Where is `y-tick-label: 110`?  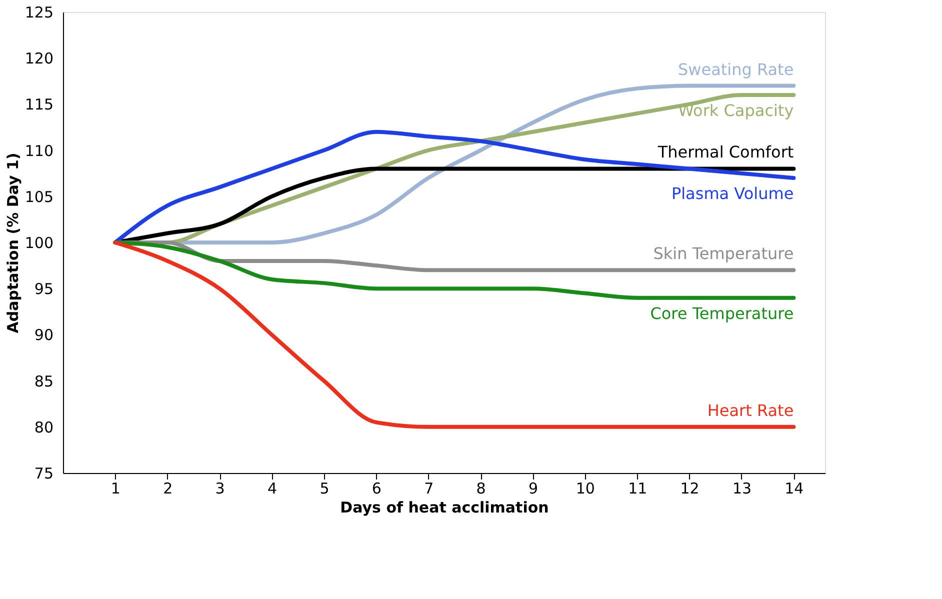
y-tick-label: 110 is located at coordinates (39, 151).